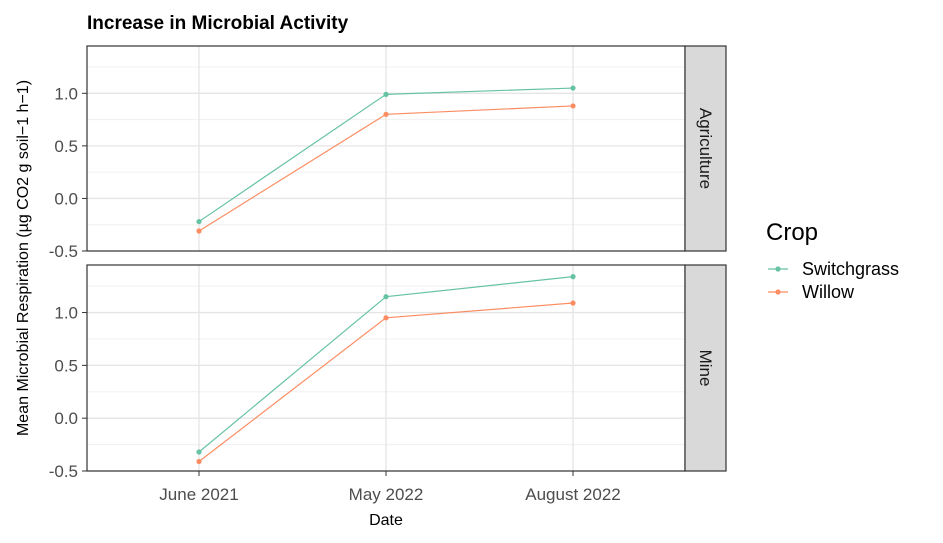 Image resolution: width=943 pixels, height=543 pixels. Describe the element at coordinates (792, 232) in the screenshot. I see `legend-title: Crop` at that location.